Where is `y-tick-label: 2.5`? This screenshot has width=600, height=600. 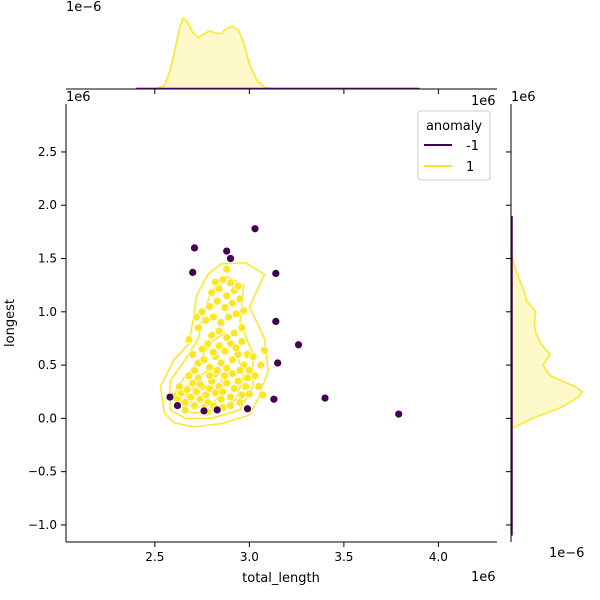 y-tick-label: 2.5 is located at coordinates (47, 152).